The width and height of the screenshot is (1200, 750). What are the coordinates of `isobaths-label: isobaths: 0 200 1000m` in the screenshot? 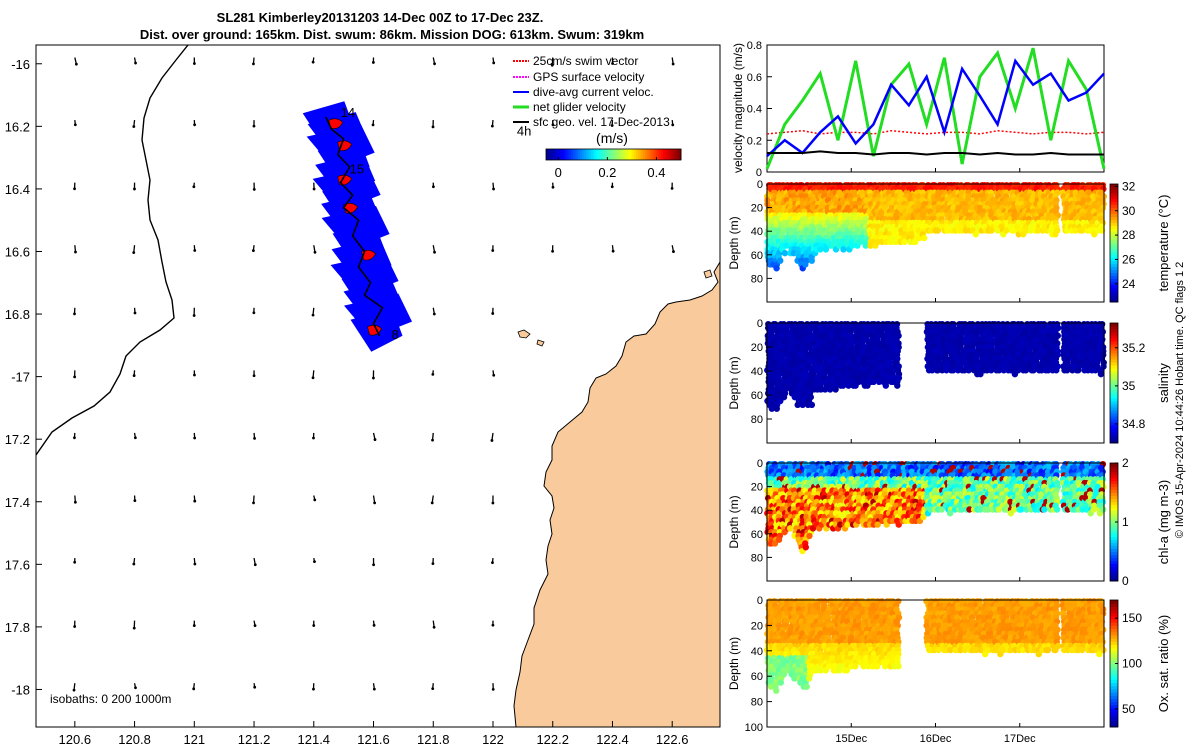 It's located at (110, 699).